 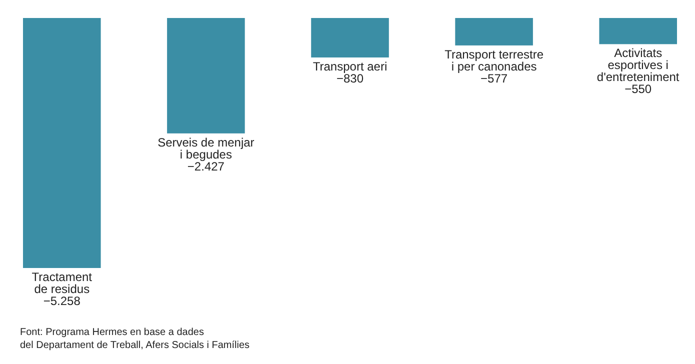 I want to click on data-label: −577, so click(x=494, y=78).